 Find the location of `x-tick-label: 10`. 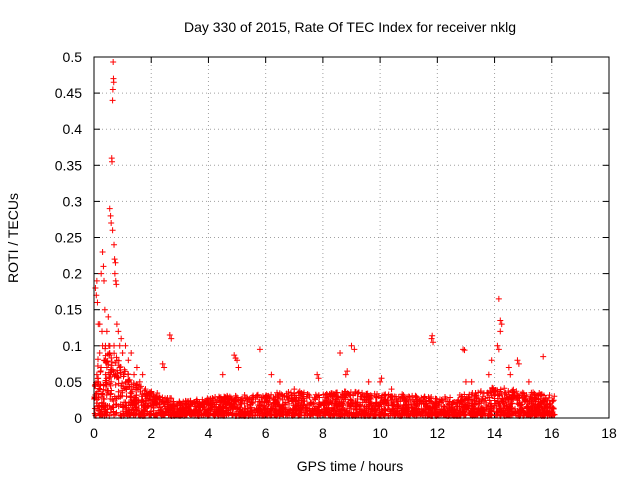

x-tick-label: 10 is located at coordinates (380, 433).